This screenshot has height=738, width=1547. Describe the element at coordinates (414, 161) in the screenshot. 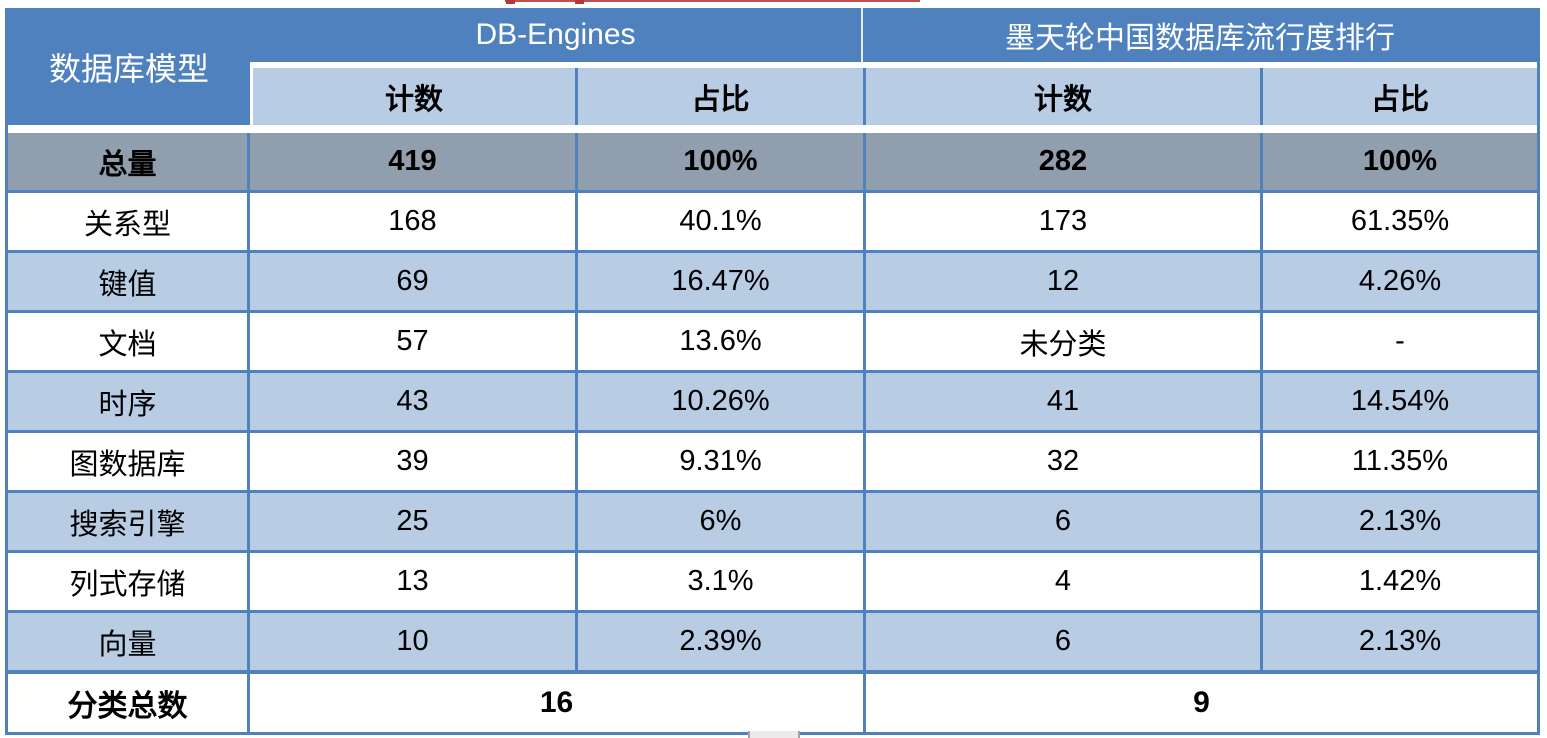

I see `cell-value: 419` at that location.